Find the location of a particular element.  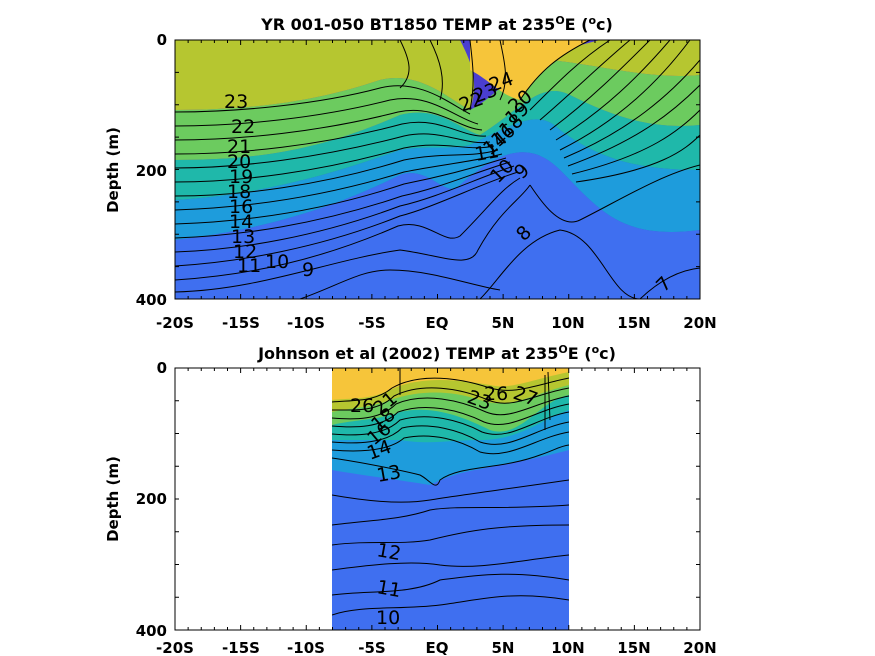

top-fill-warm is located at coordinates (530, 70).